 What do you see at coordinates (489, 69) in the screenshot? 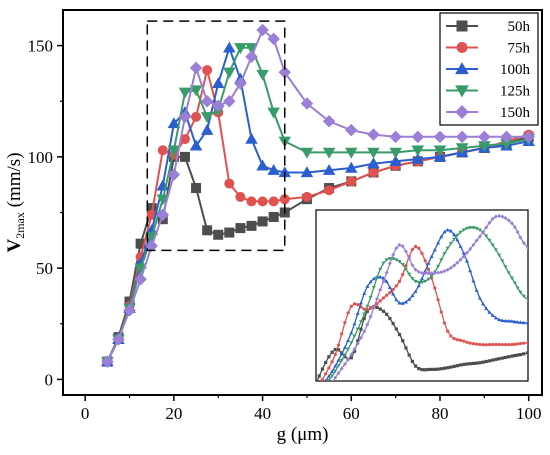
I see `legend: 50h 75h 100h 125h 150h` at bounding box center [489, 69].